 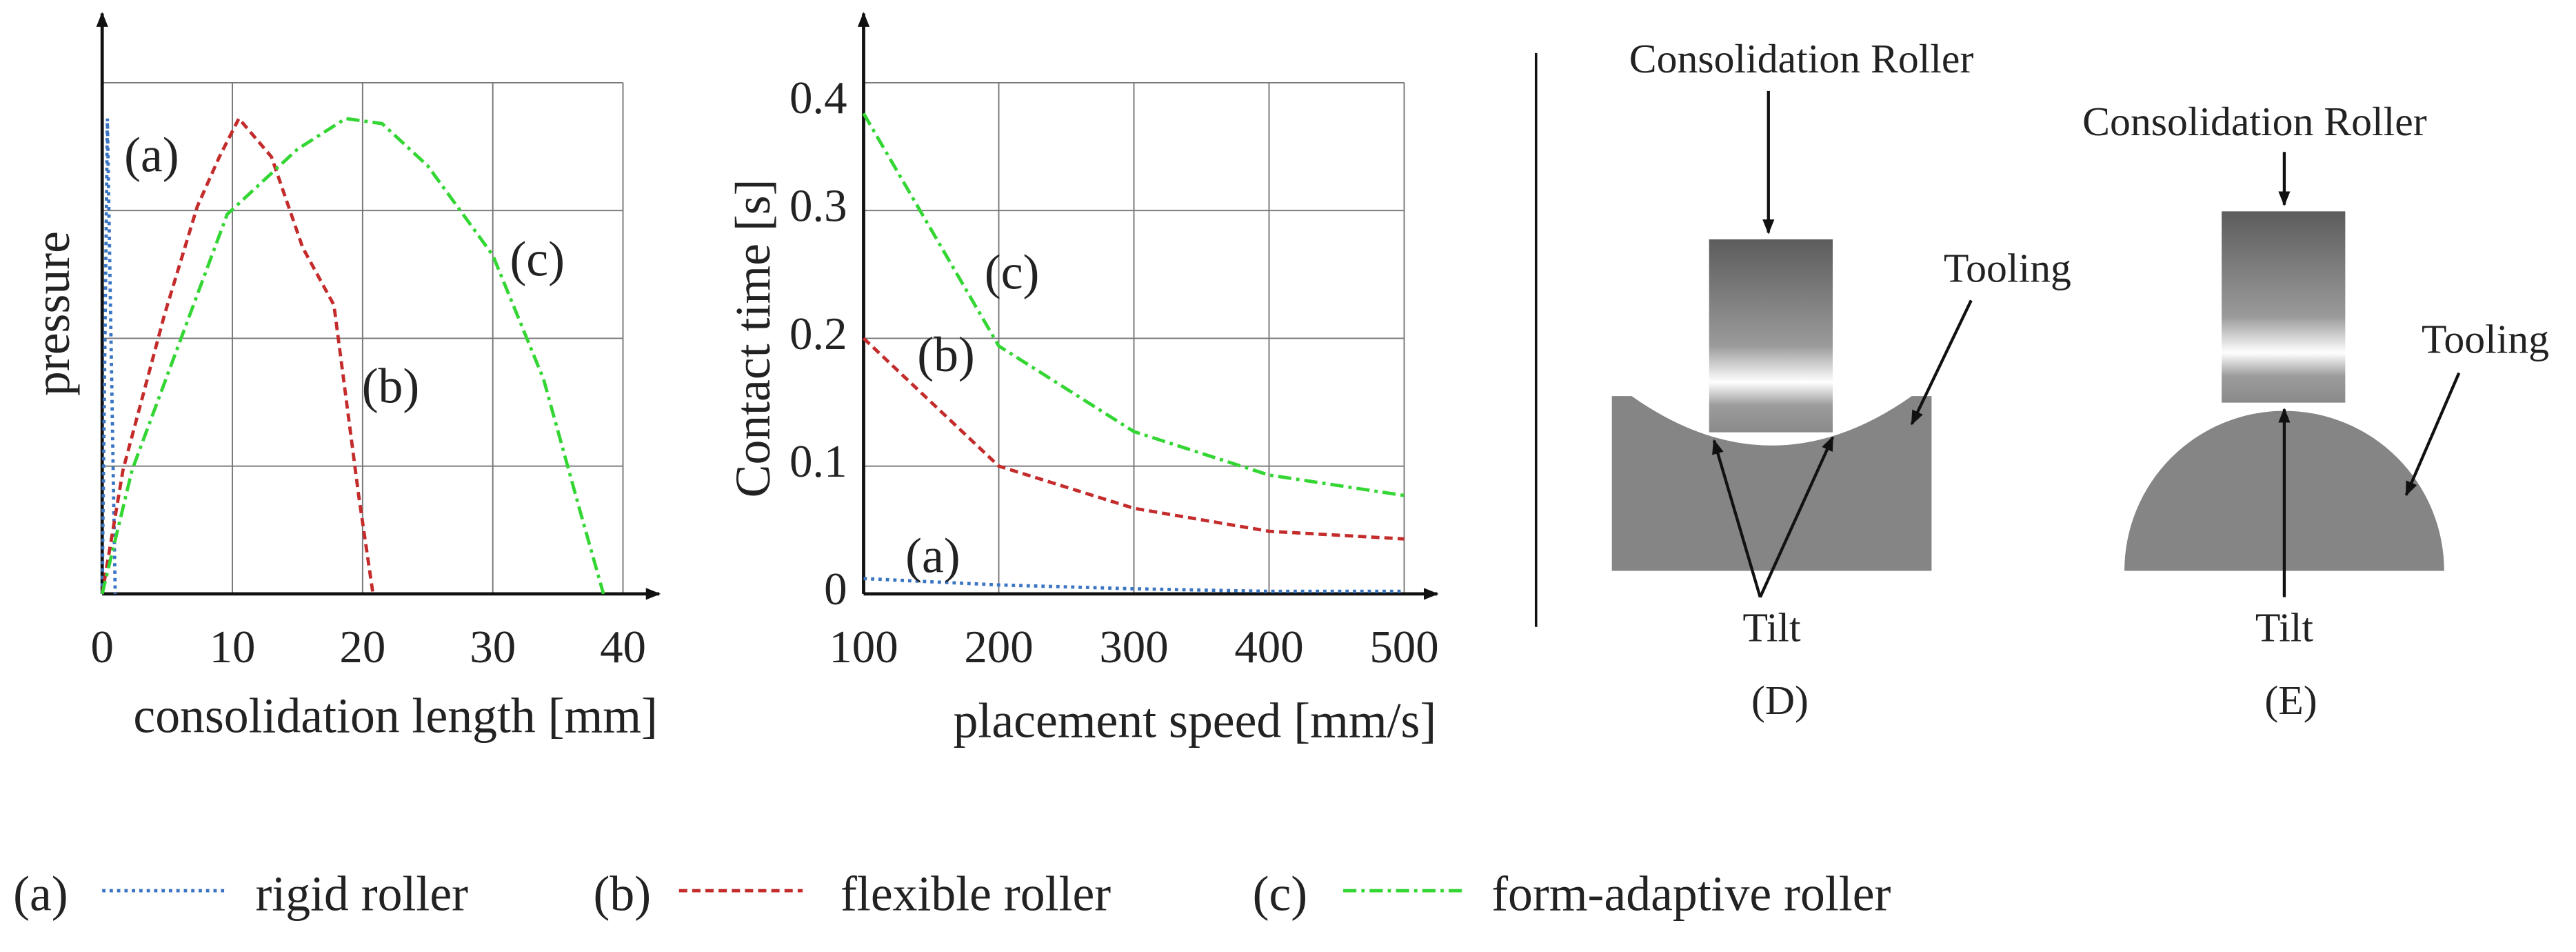 What do you see at coordinates (1133, 647) in the screenshot?
I see `x-tick-label: 300` at bounding box center [1133, 647].